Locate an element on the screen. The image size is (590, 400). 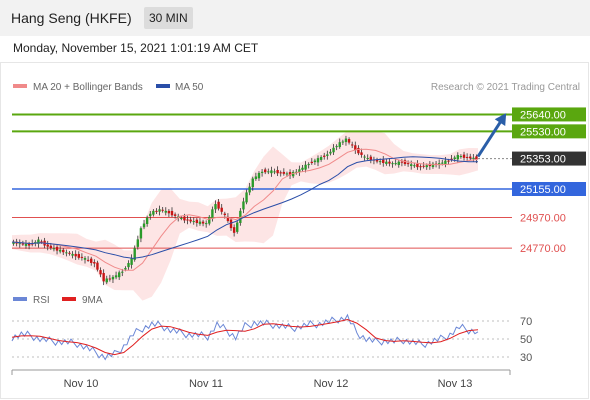
legend-swatch-ma50 is located at coordinates (163, 86).